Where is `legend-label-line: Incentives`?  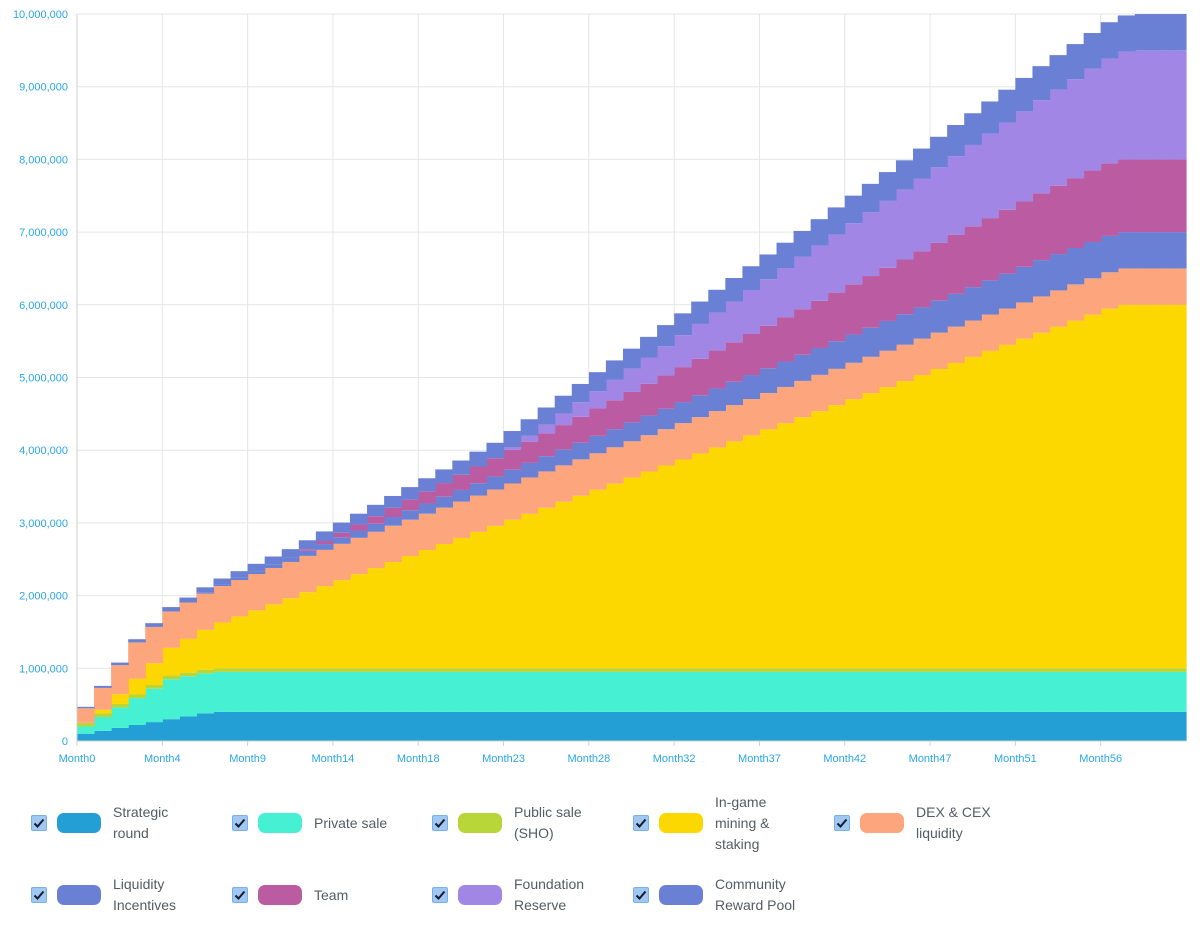
legend-label-line: Incentives is located at coordinates (145, 905).